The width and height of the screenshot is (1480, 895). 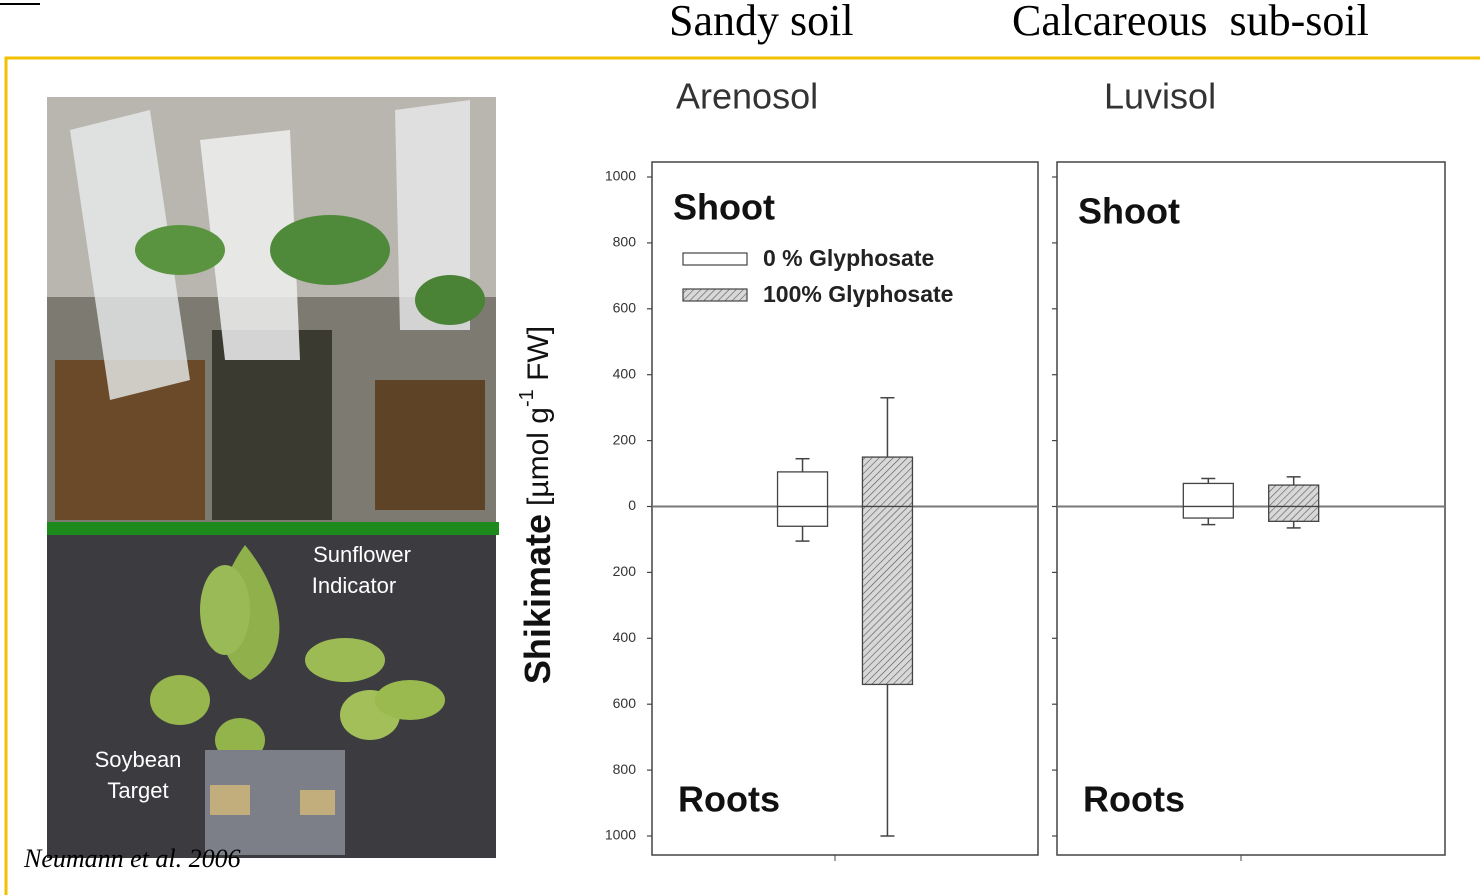 What do you see at coordinates (1190, 22) in the screenshot?
I see `heading: Calcareous sub-soil` at bounding box center [1190, 22].